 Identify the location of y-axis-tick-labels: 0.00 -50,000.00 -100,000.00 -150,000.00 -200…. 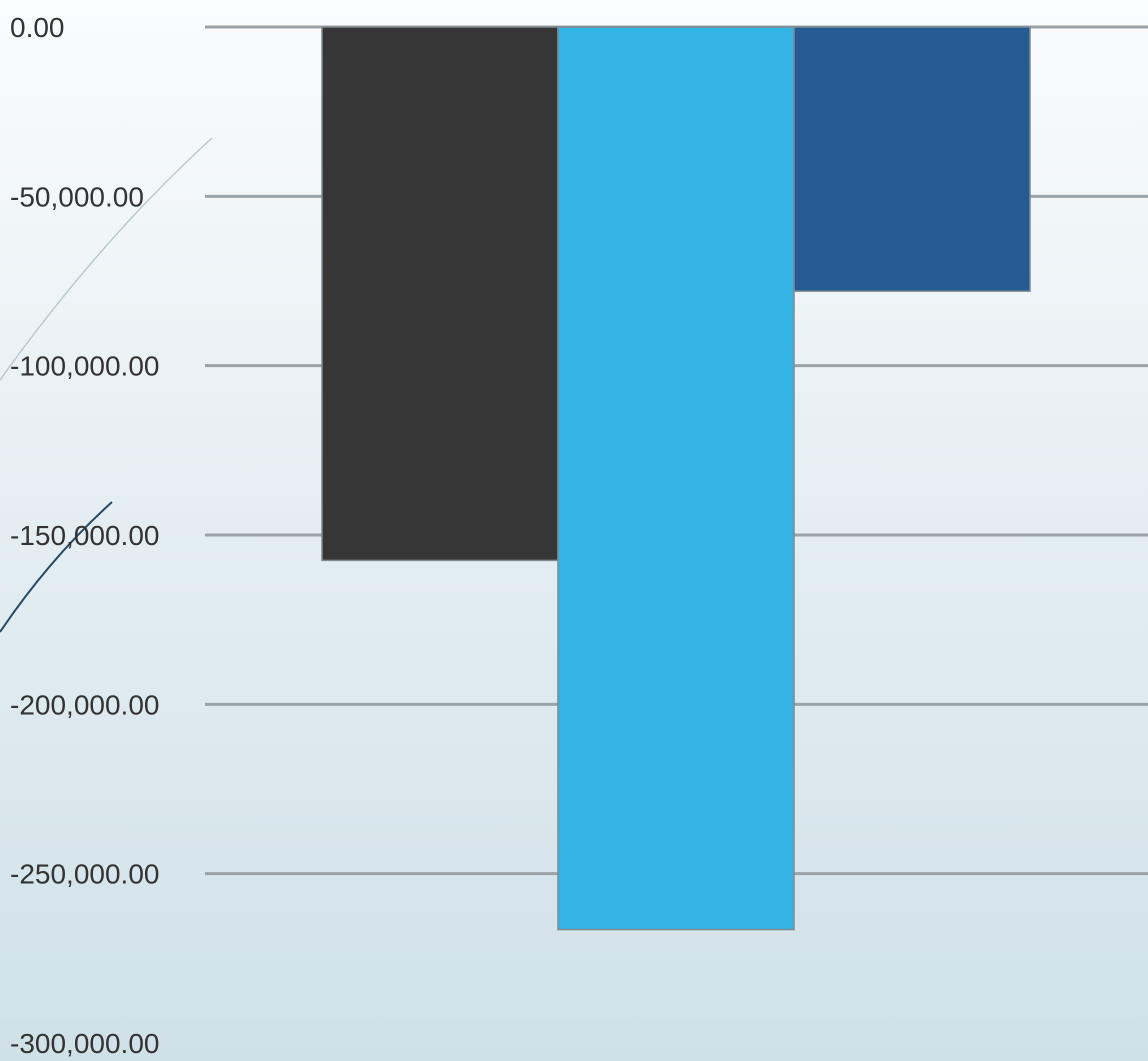
(84, 535).